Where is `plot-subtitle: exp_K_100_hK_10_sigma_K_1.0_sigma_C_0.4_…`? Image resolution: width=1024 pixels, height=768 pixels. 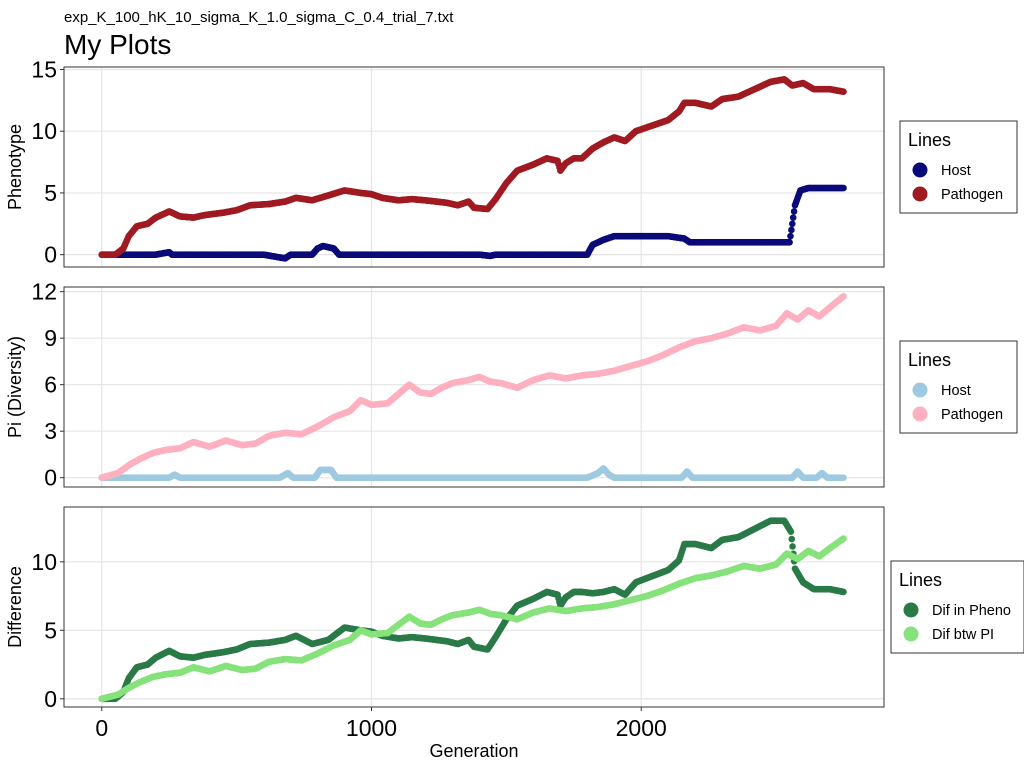 plot-subtitle: exp_K_100_hK_10_sigma_K_1.0_sigma_C_0.4_… is located at coordinates (259, 17).